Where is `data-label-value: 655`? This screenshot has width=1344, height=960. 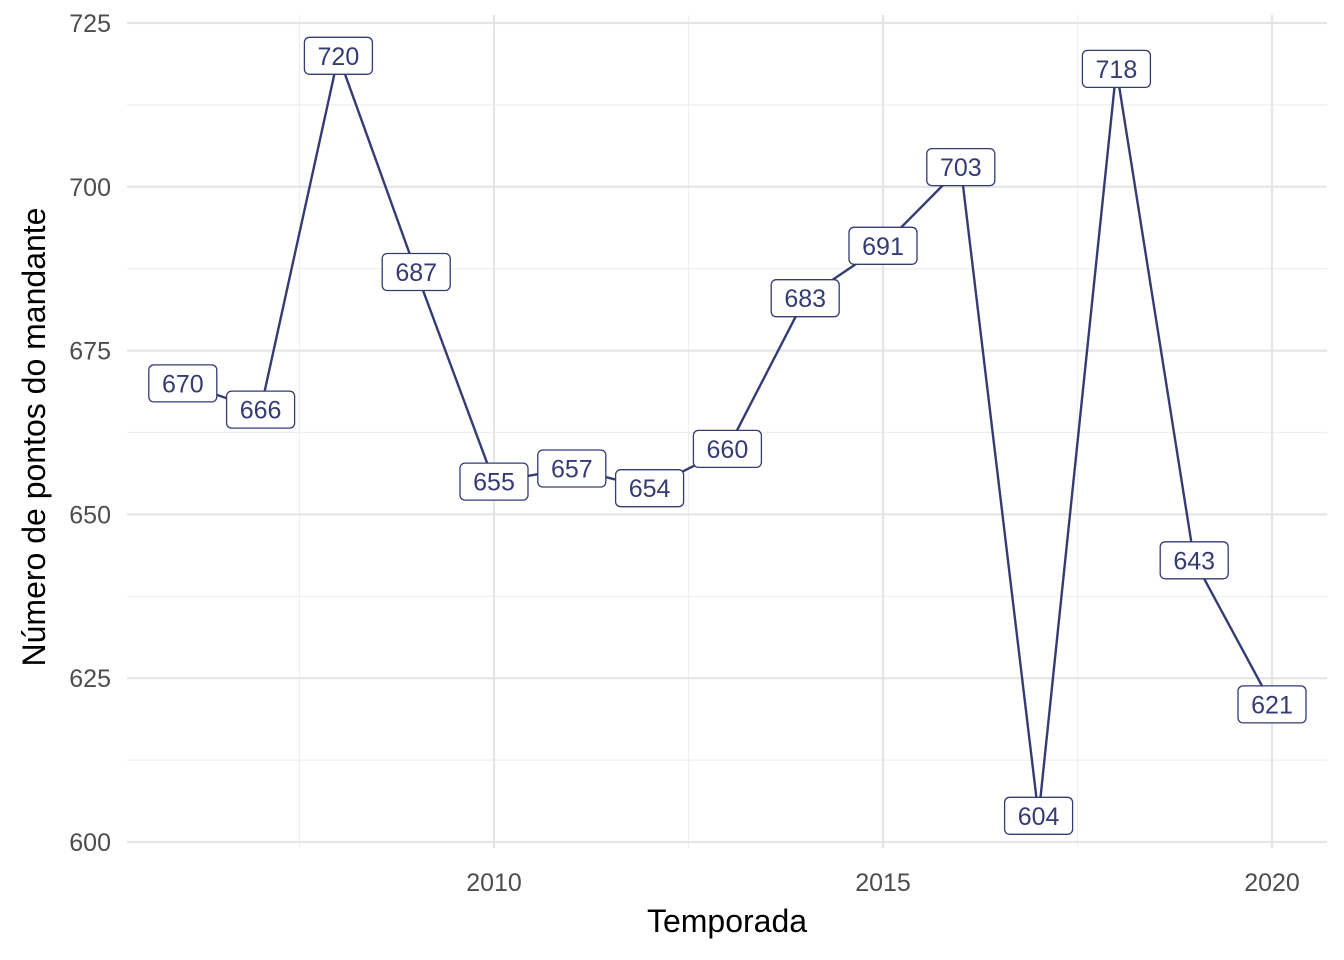
data-label-value: 655 is located at coordinates (494, 483).